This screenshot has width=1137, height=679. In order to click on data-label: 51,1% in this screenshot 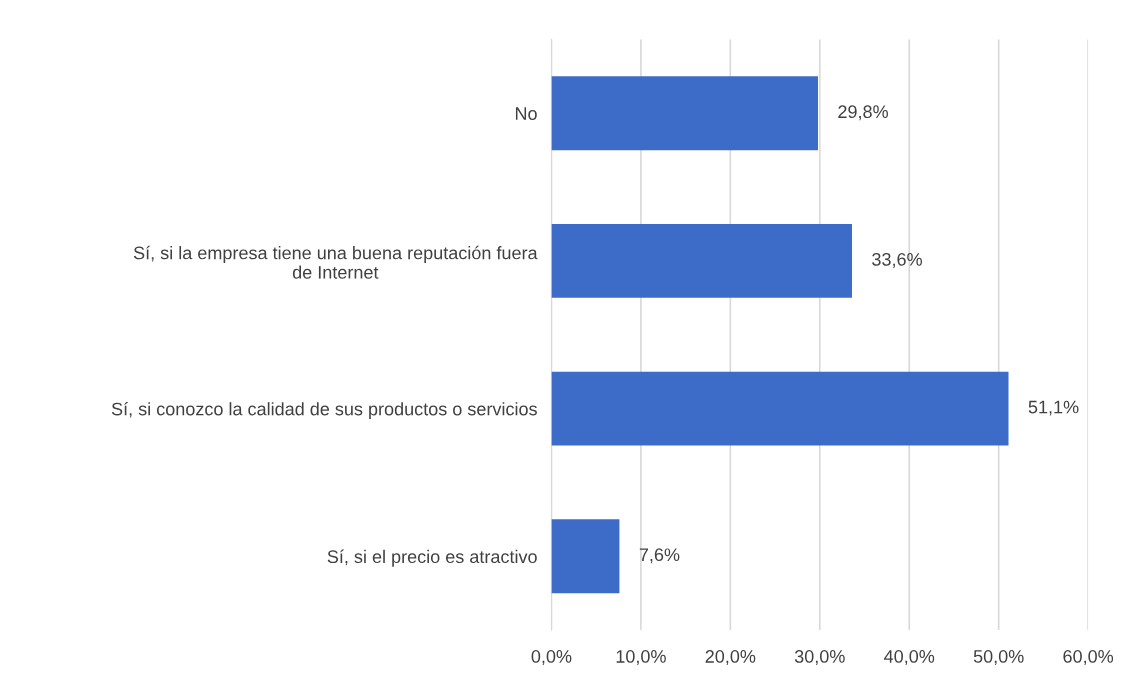, I will do `click(1053, 408)`.